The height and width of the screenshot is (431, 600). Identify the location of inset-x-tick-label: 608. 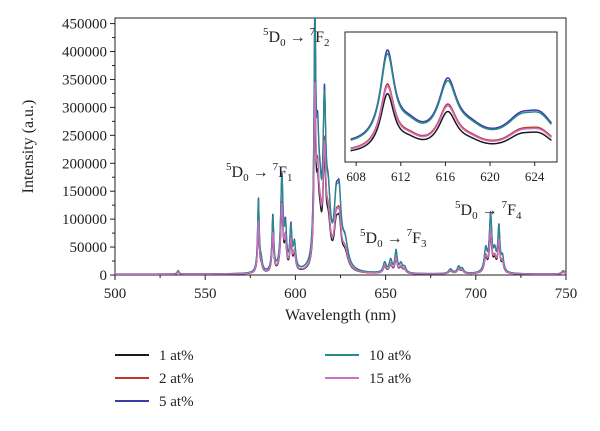
(356, 176).